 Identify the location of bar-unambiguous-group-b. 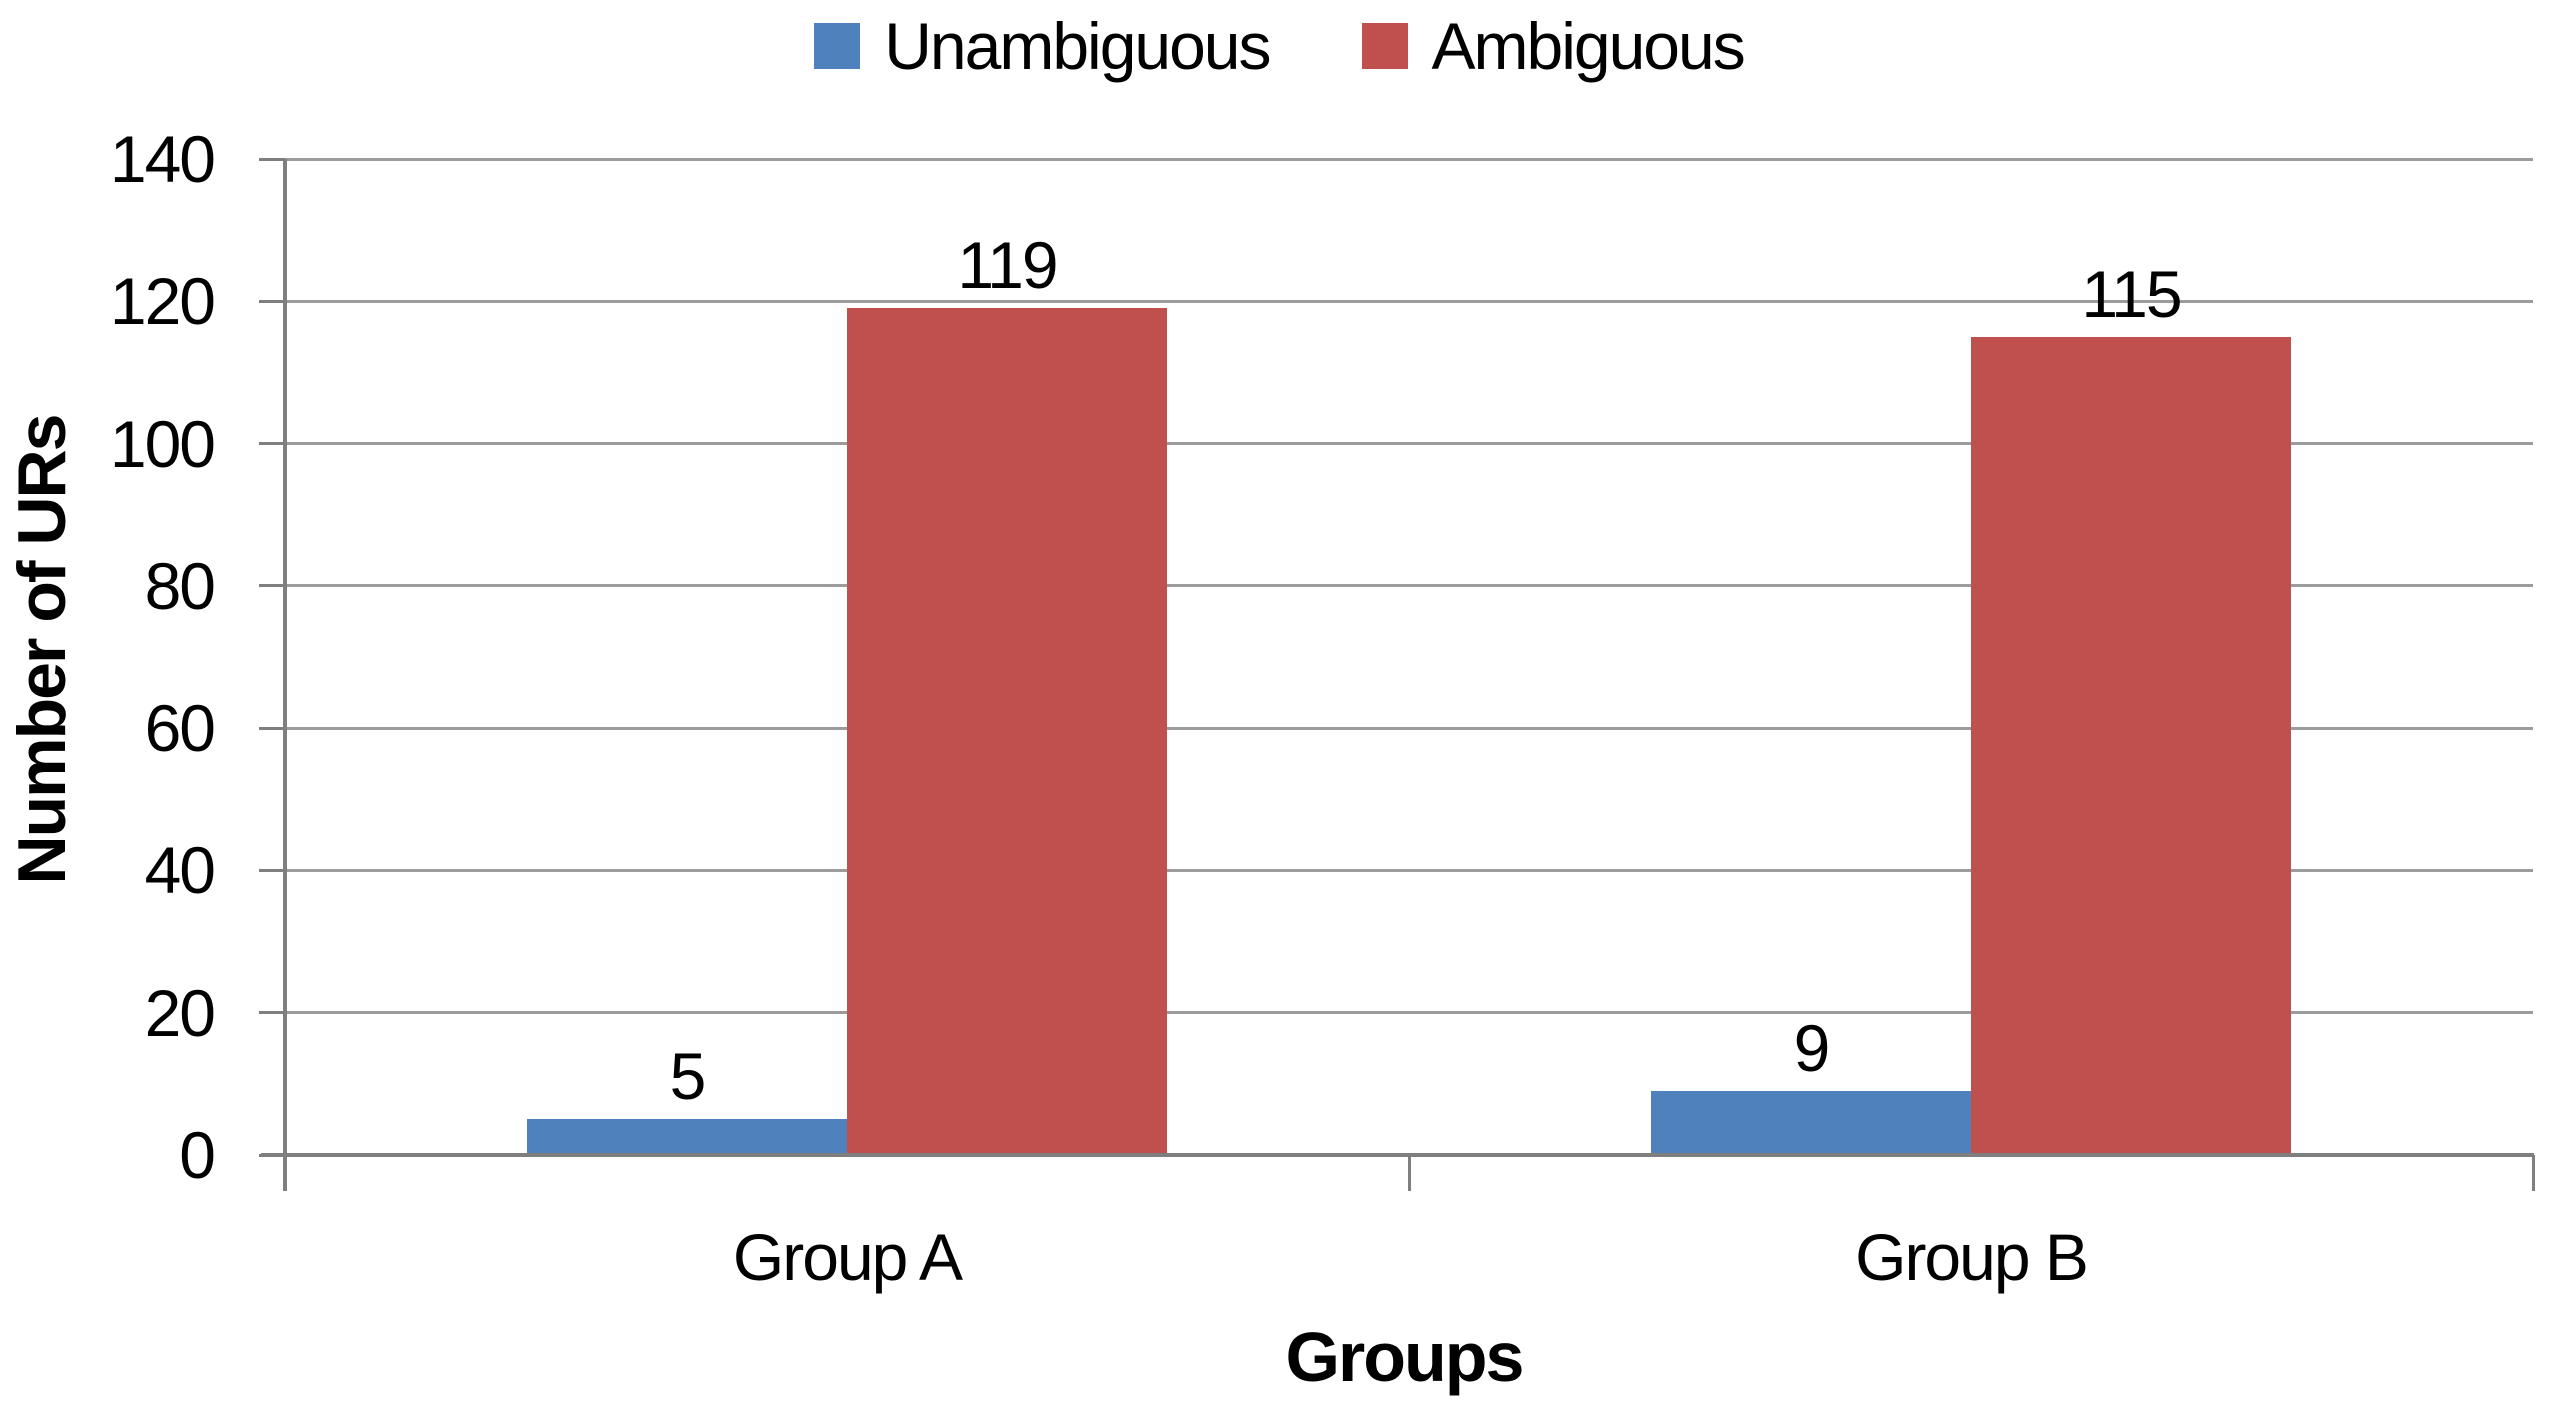
(1811, 1122).